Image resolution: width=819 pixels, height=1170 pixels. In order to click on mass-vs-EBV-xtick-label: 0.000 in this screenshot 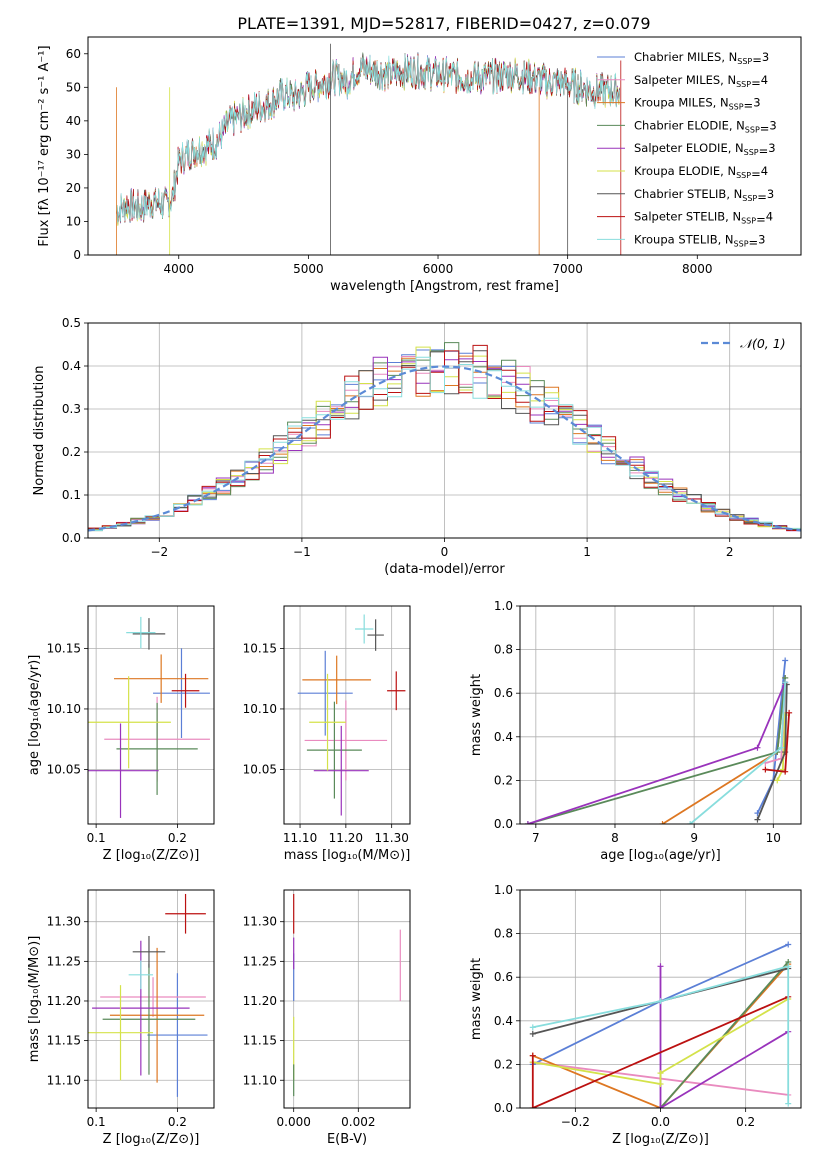, I will do `click(294, 1122)`.